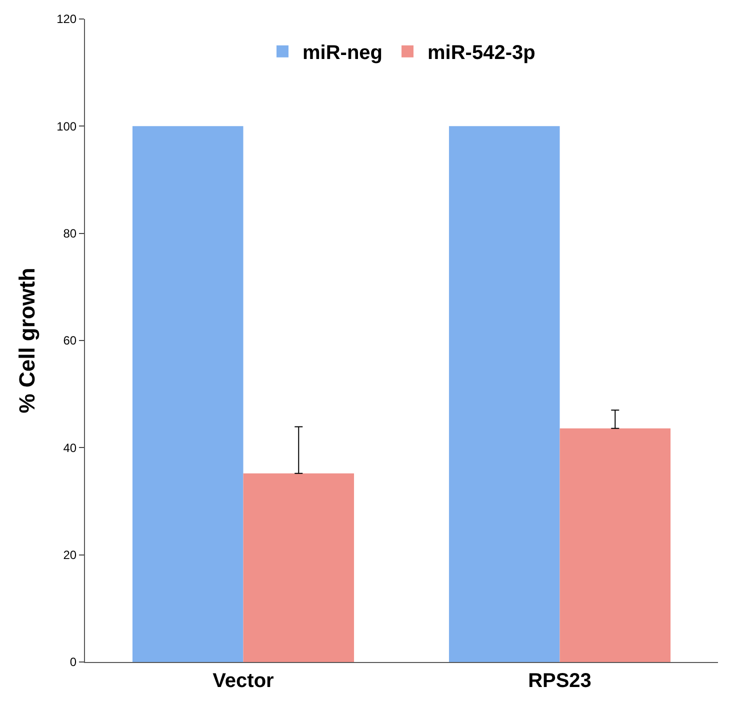 The height and width of the screenshot is (704, 733). What do you see at coordinates (66, 19) in the screenshot?
I see `y-tick-label: 120` at bounding box center [66, 19].